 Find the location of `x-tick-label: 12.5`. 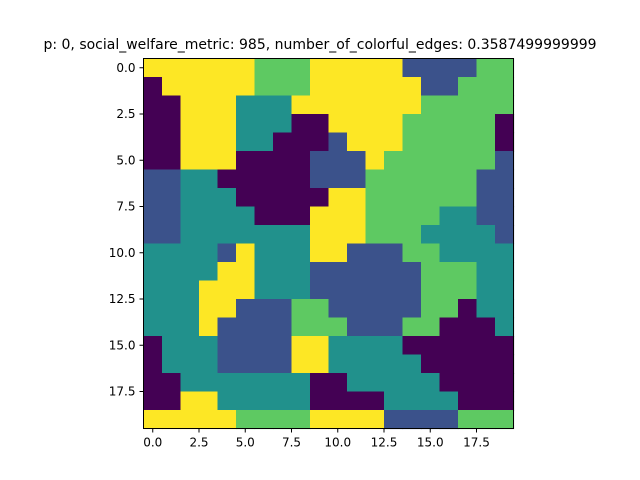

x-tick-label: 12.5 is located at coordinates (384, 443).